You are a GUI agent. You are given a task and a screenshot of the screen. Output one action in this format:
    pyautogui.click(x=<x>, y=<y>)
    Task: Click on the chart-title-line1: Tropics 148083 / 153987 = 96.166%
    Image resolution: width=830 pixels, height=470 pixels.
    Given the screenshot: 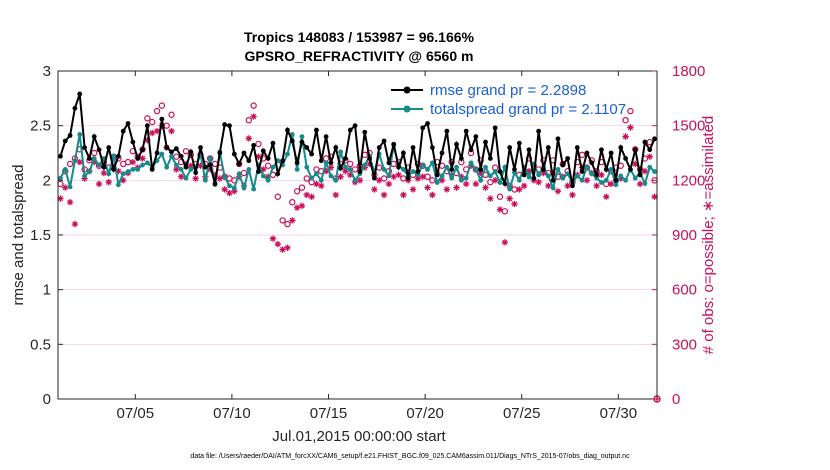 What is the action you would take?
    pyautogui.click(x=359, y=37)
    